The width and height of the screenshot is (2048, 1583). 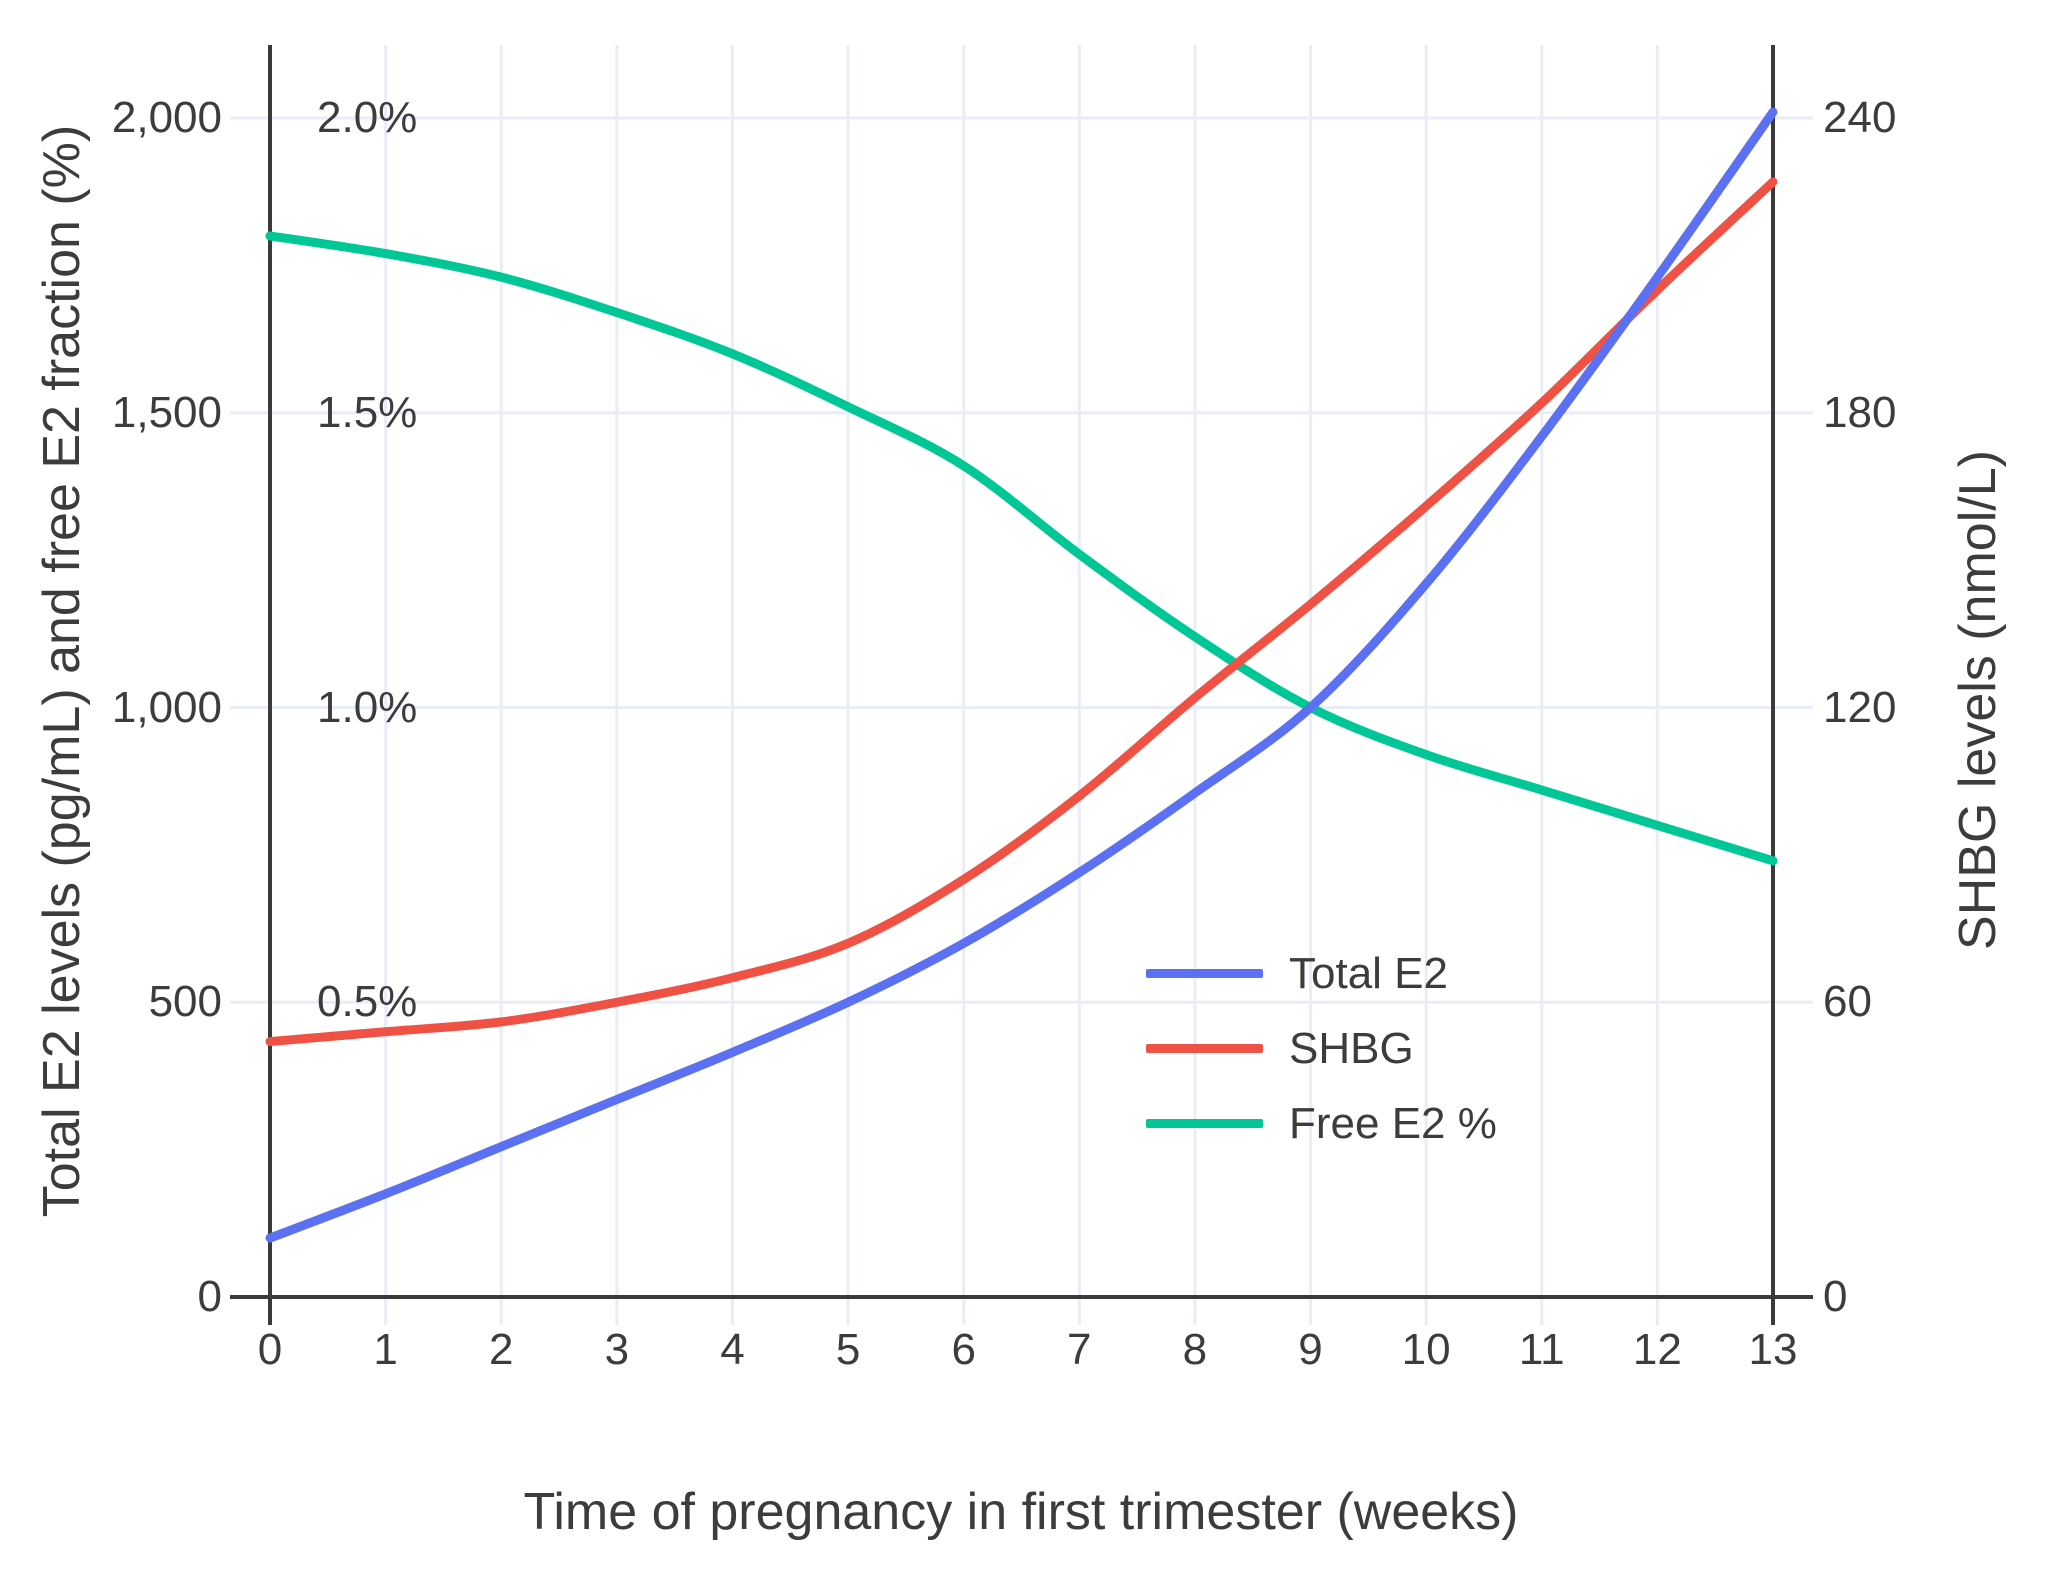 I want to click on x-tick-7: 7, so click(x=1079, y=1349).